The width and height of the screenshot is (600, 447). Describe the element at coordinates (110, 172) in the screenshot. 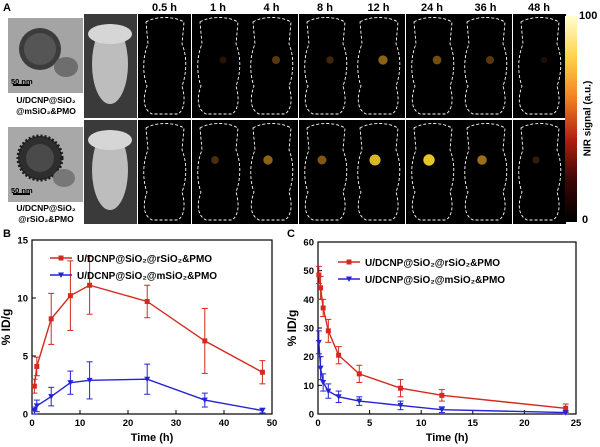

I see `mouse-photo-row2` at that location.